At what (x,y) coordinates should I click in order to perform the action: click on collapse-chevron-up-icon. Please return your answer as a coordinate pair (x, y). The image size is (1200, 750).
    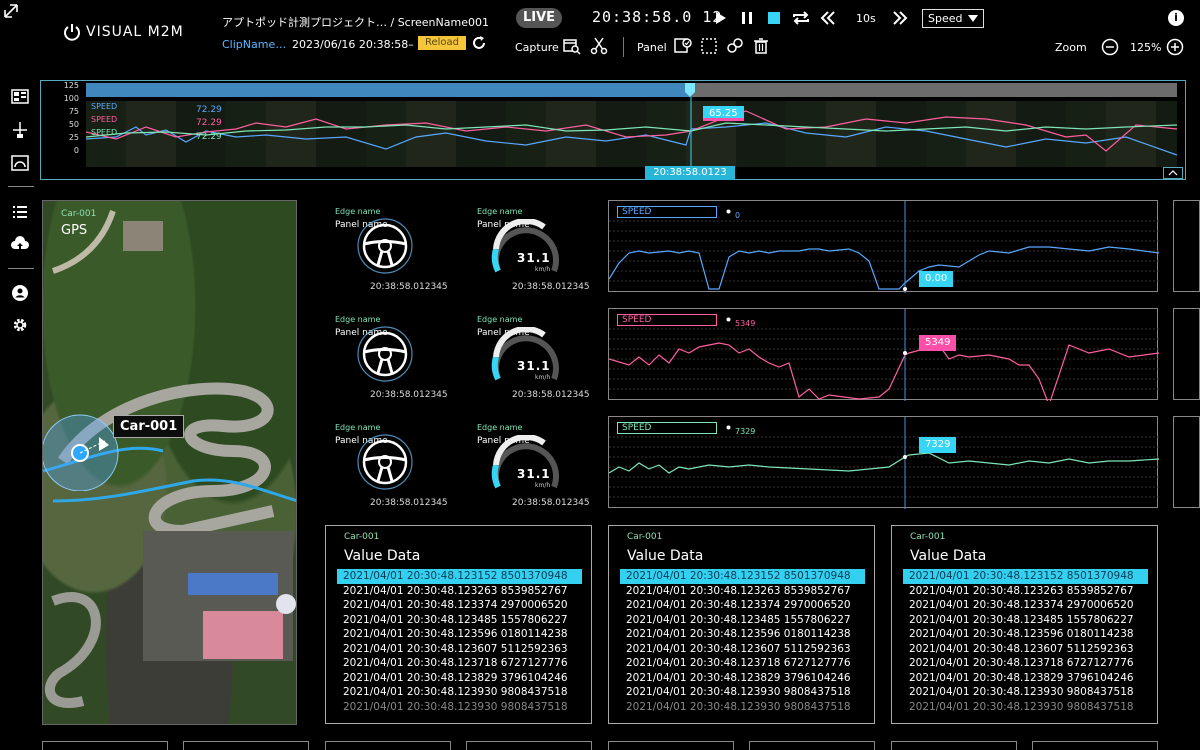
    Looking at the image, I should click on (1173, 173).